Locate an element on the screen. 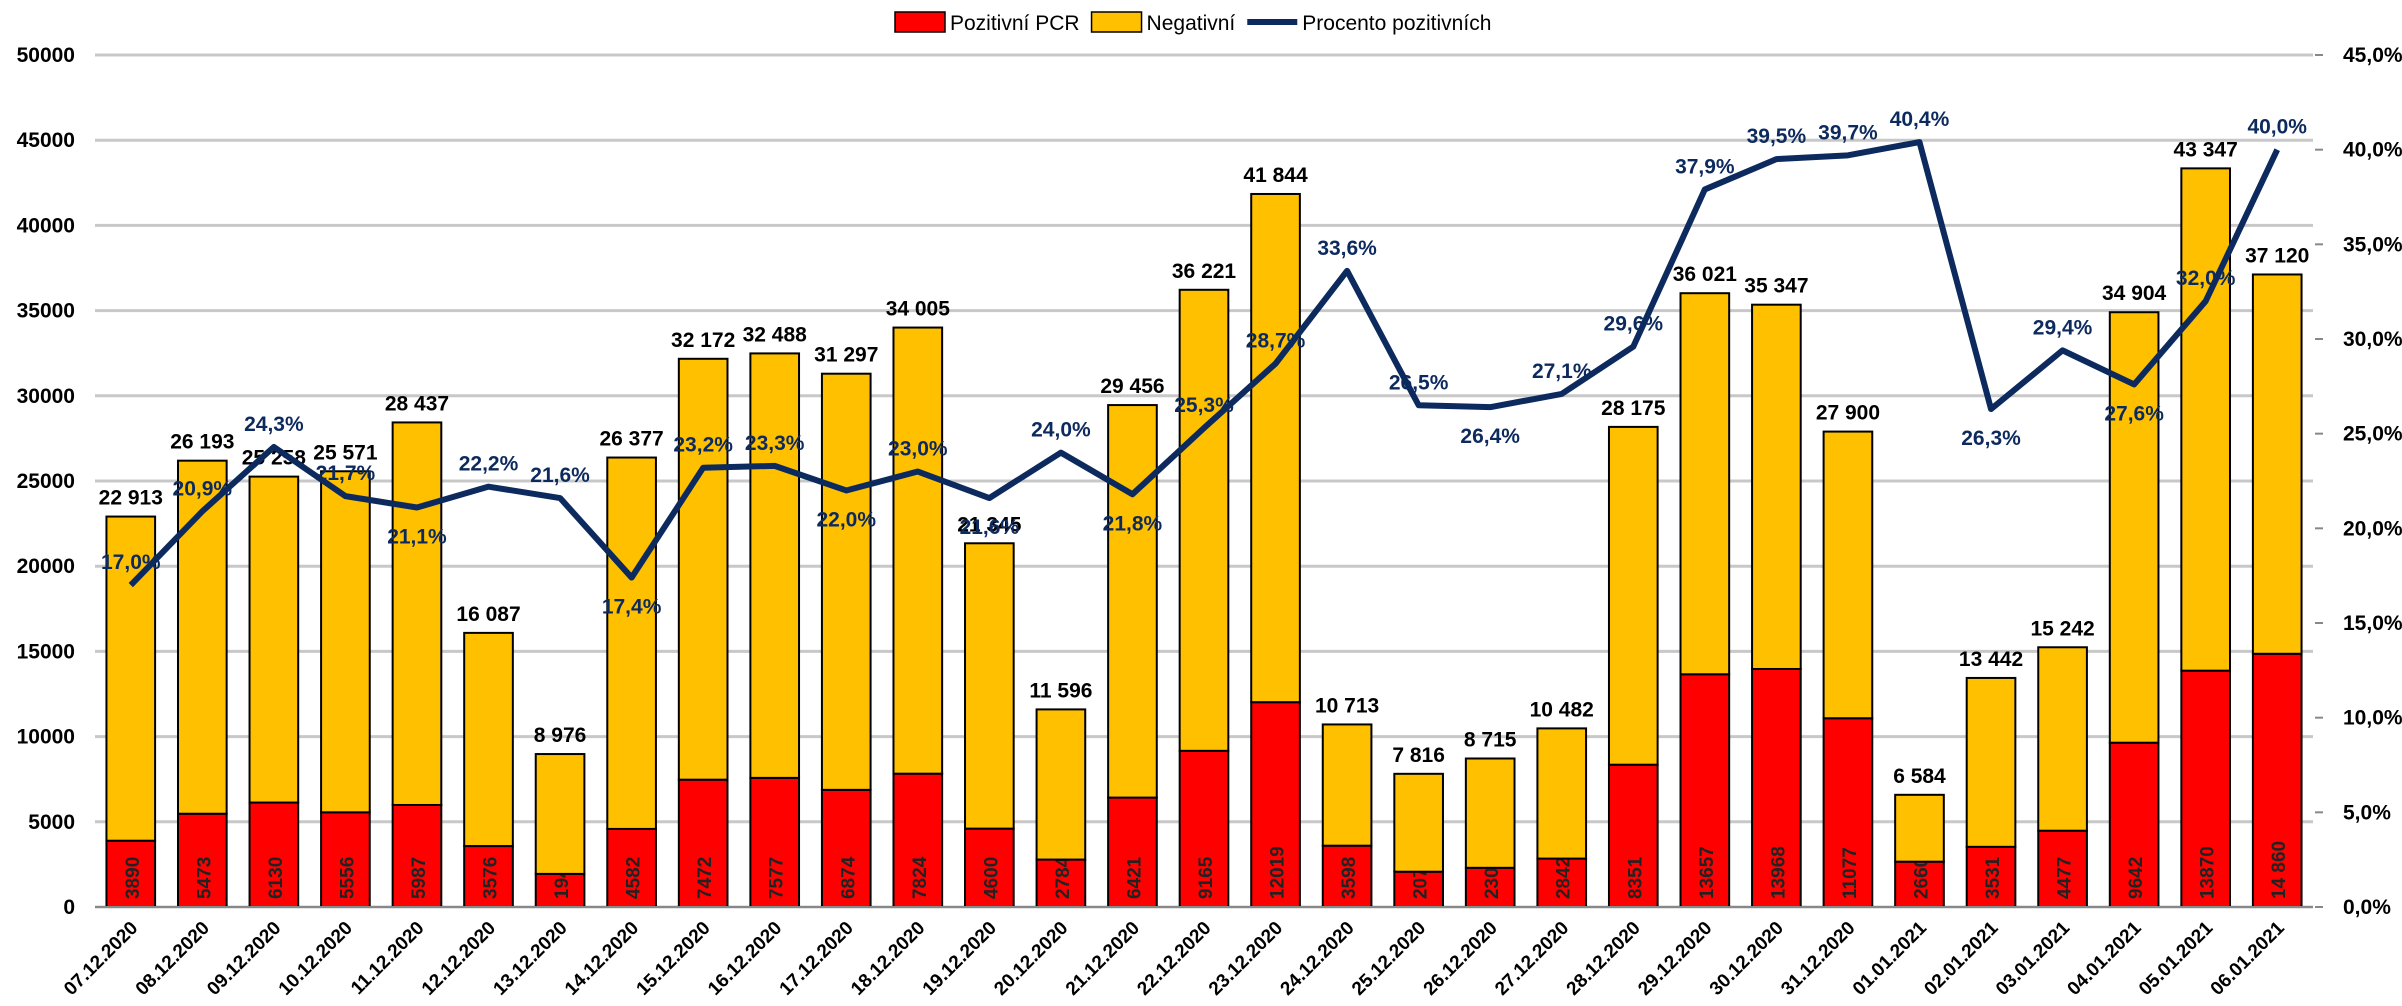 This screenshot has width=2402, height=1006. legend-label: Negativní is located at coordinates (1191, 23).